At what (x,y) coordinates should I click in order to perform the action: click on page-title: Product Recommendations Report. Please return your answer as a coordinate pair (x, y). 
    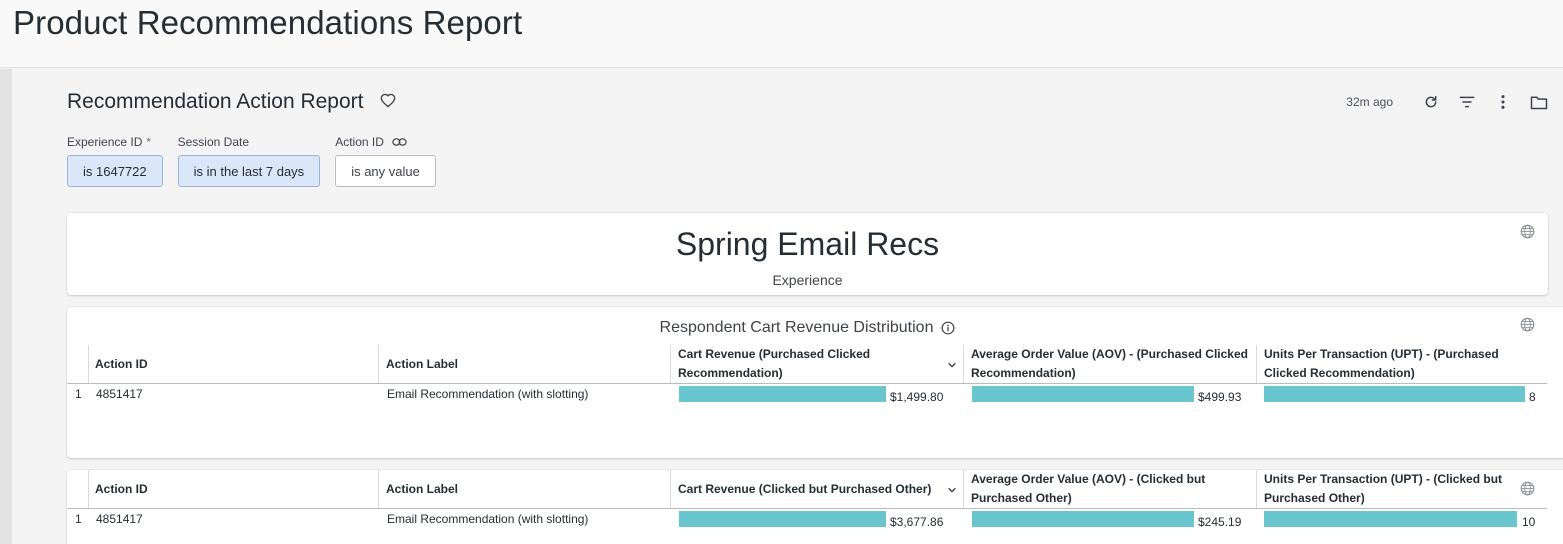
    Looking at the image, I should click on (268, 22).